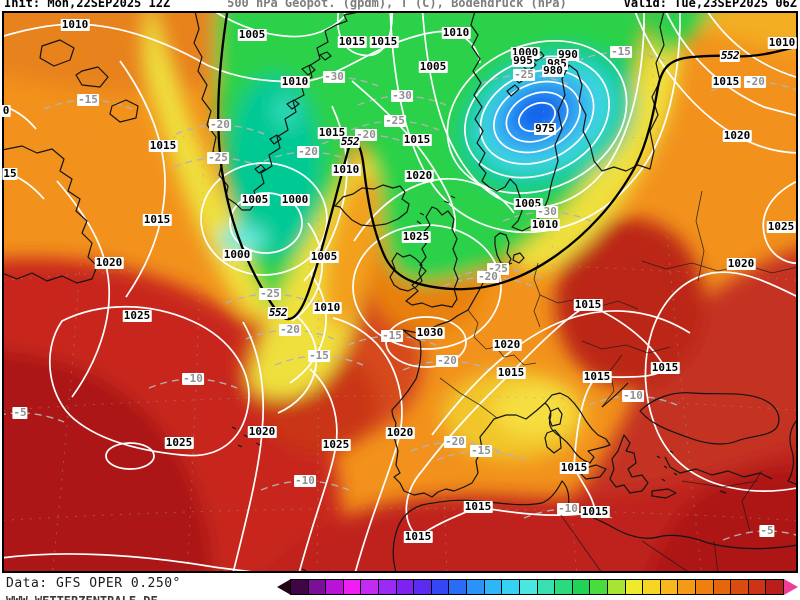  I want to click on colorbar-cells, so click(537, 587).